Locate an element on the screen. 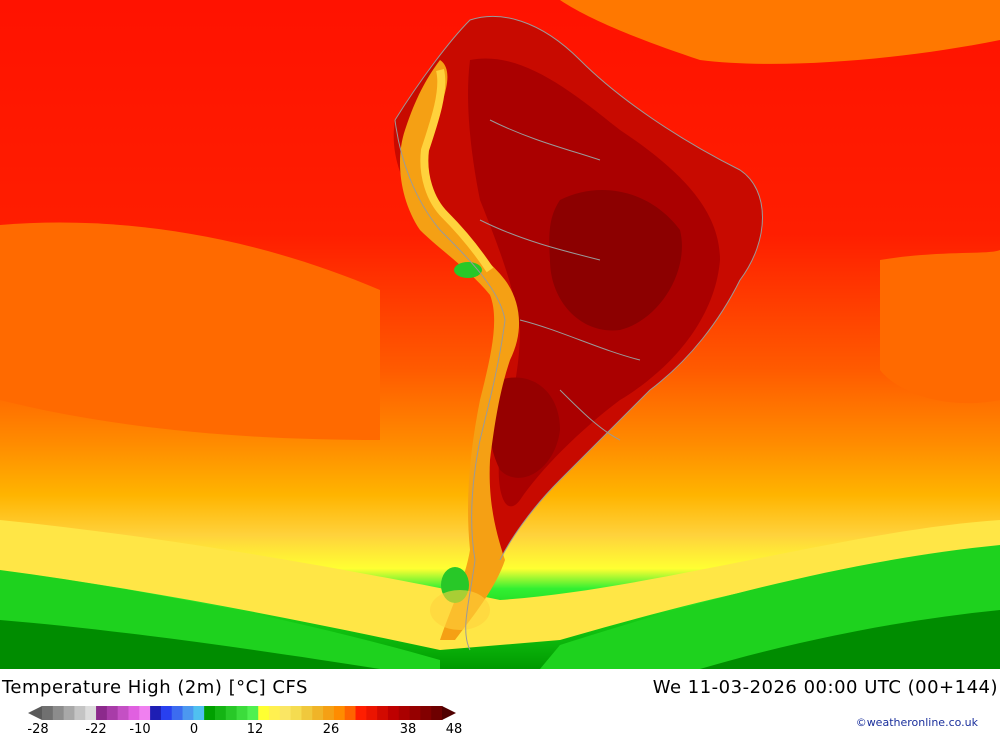 The width and height of the screenshot is (1000, 734). map-title: Temperature High (2m) [°C] CFS is located at coordinates (155, 687).